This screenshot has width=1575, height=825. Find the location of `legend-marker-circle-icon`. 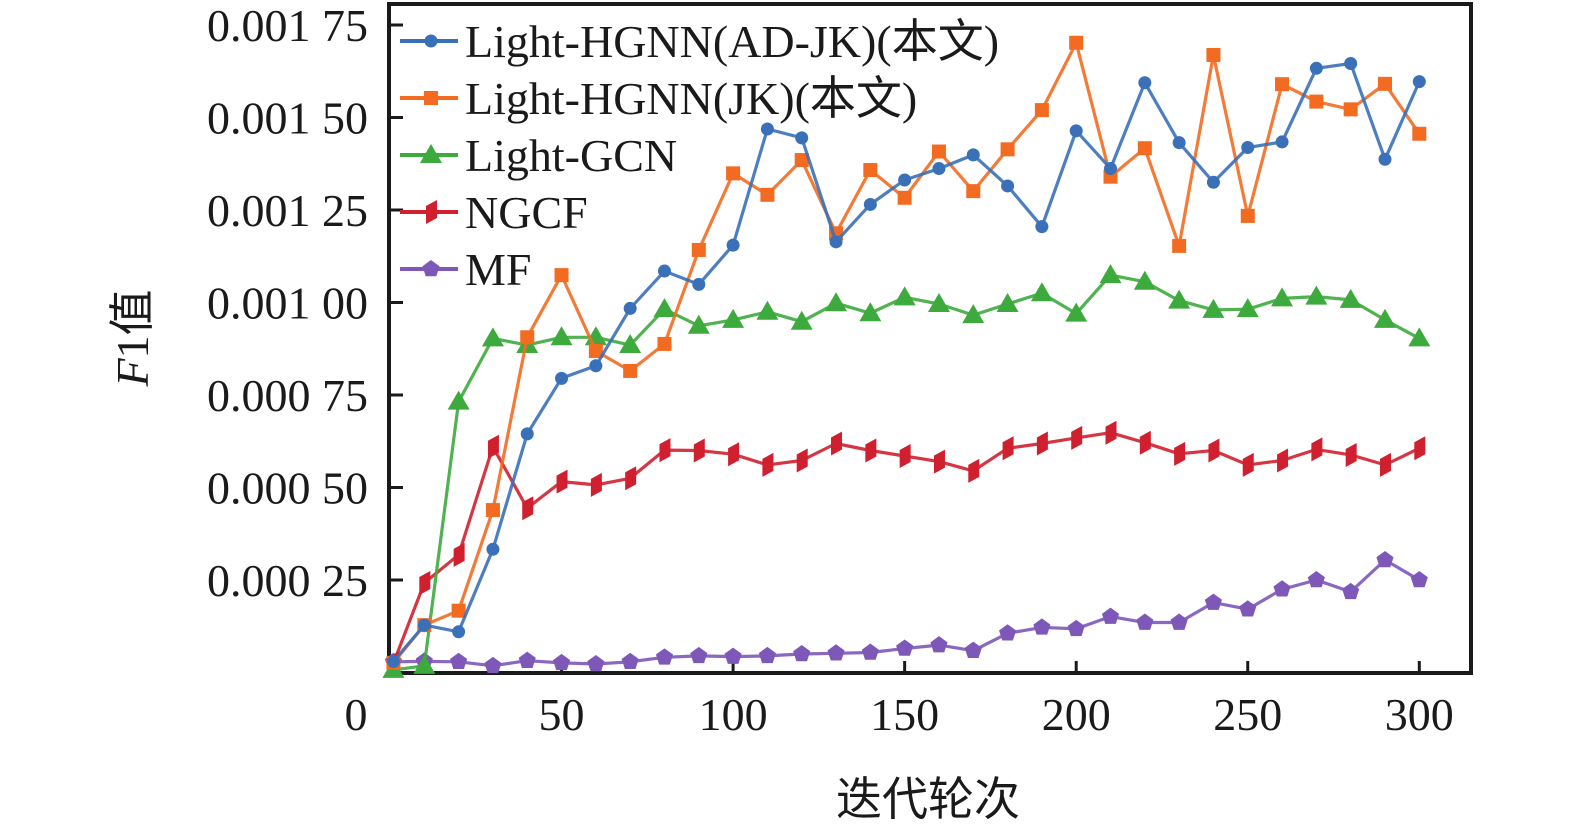

legend-marker-circle-icon is located at coordinates (431, 41).